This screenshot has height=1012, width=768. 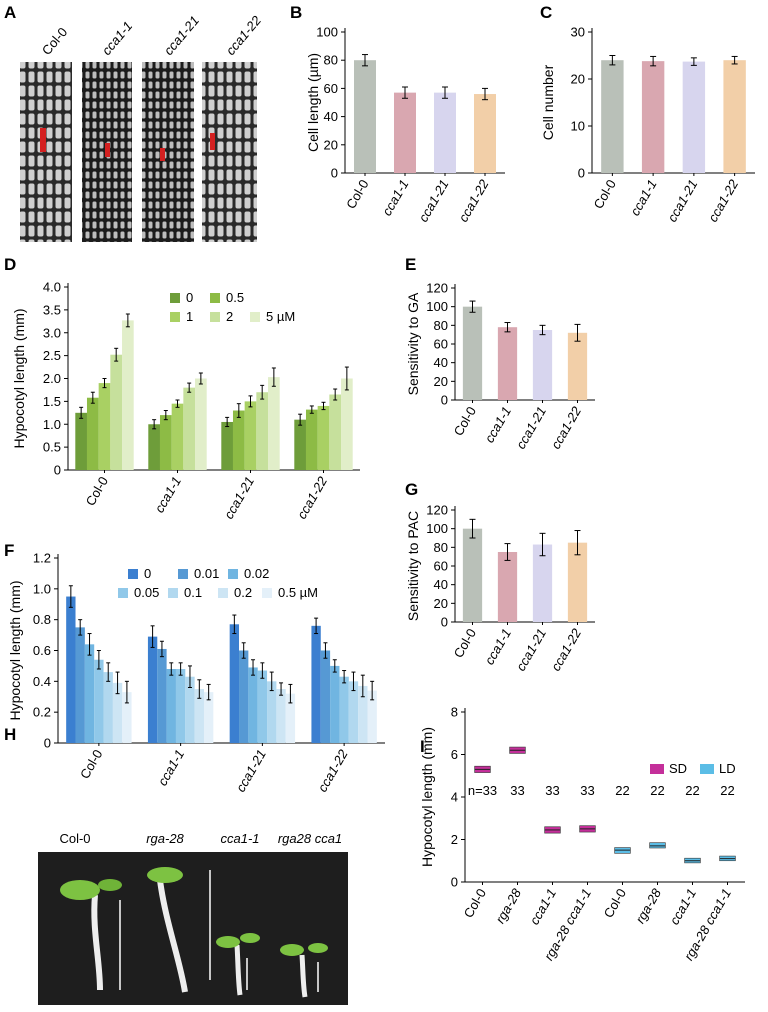 What do you see at coordinates (578, 126) in the screenshot?
I see `y-tick-label: 10` at bounding box center [578, 126].